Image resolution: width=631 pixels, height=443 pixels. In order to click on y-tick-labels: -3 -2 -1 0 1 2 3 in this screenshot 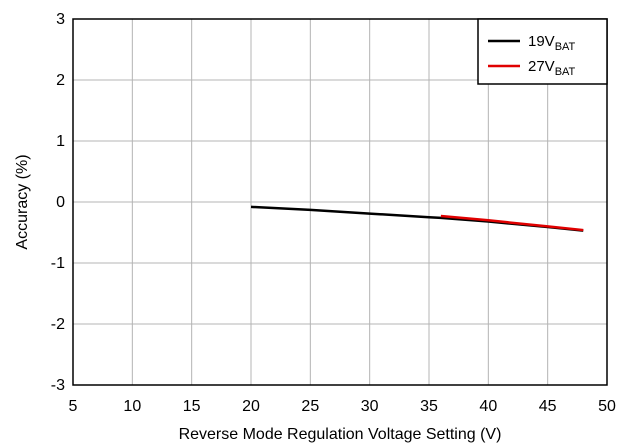, I will do `click(58, 202)`.